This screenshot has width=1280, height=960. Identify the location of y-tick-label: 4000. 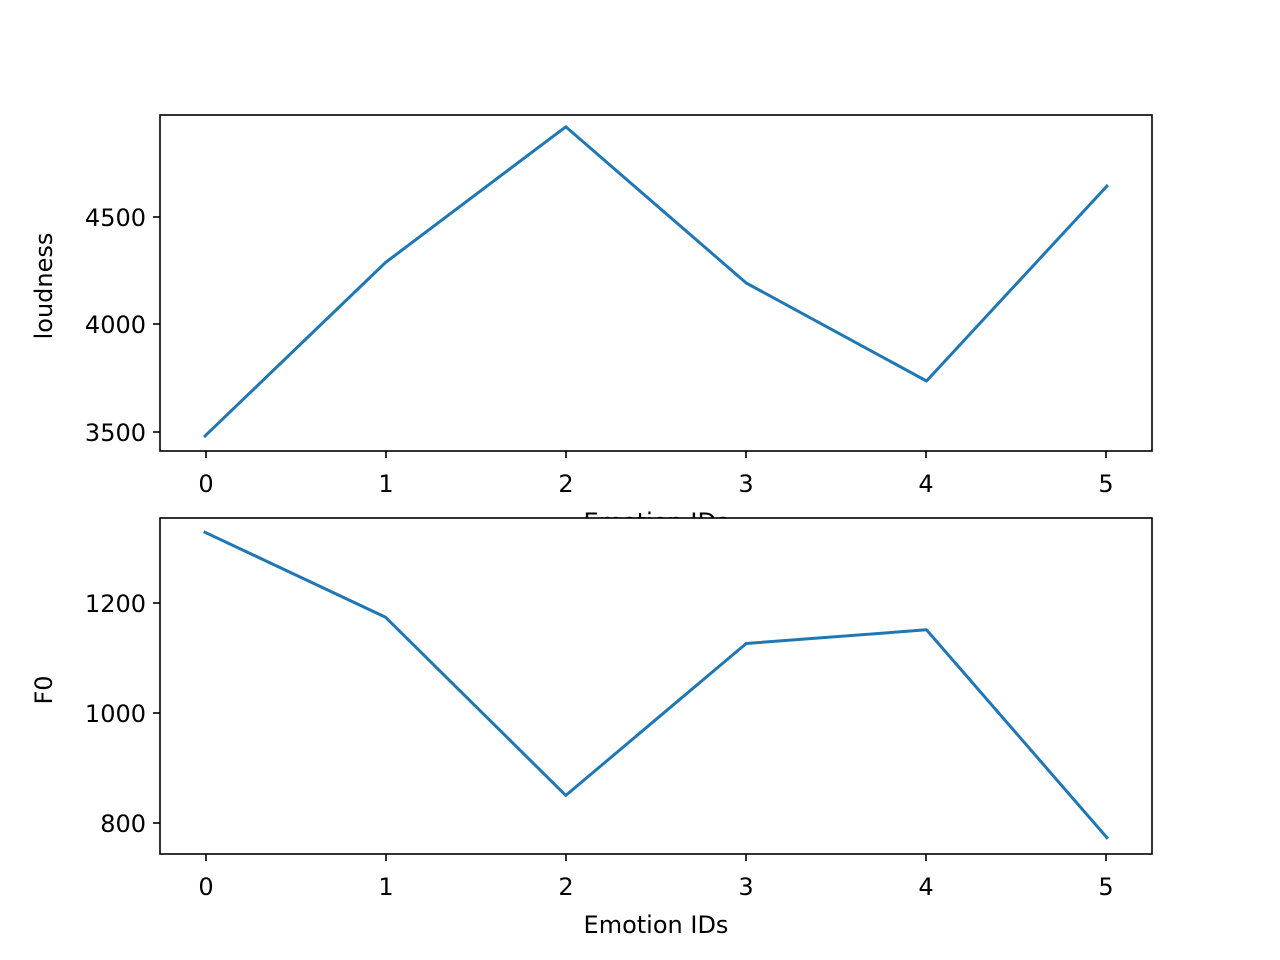
(115, 325).